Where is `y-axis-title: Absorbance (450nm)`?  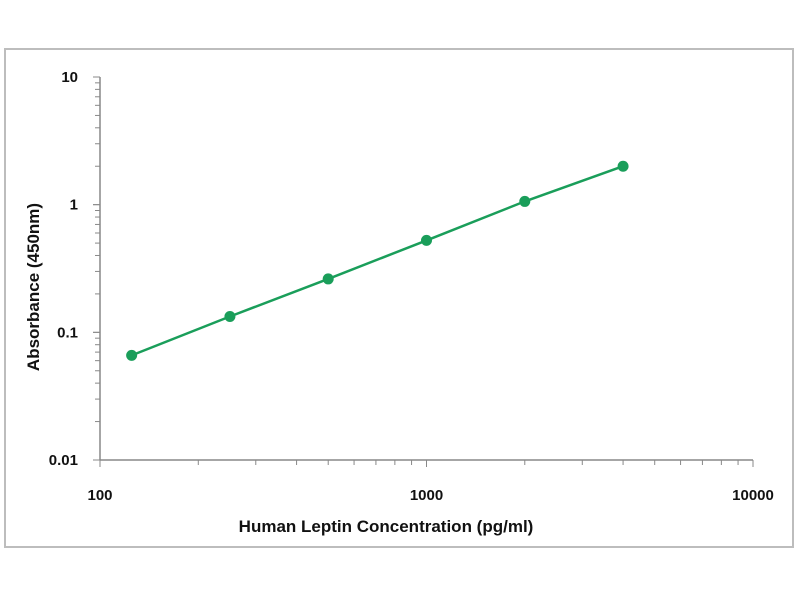 y-axis-title: Absorbance (450nm) is located at coordinates (33, 287).